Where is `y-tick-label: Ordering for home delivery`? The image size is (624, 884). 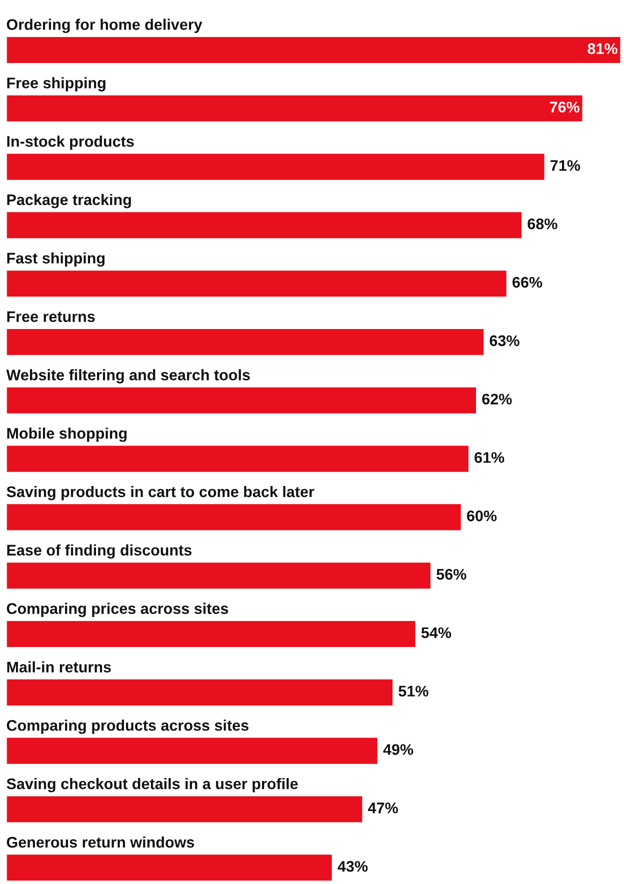
y-tick-label: Ordering for home delivery is located at coordinates (104, 26).